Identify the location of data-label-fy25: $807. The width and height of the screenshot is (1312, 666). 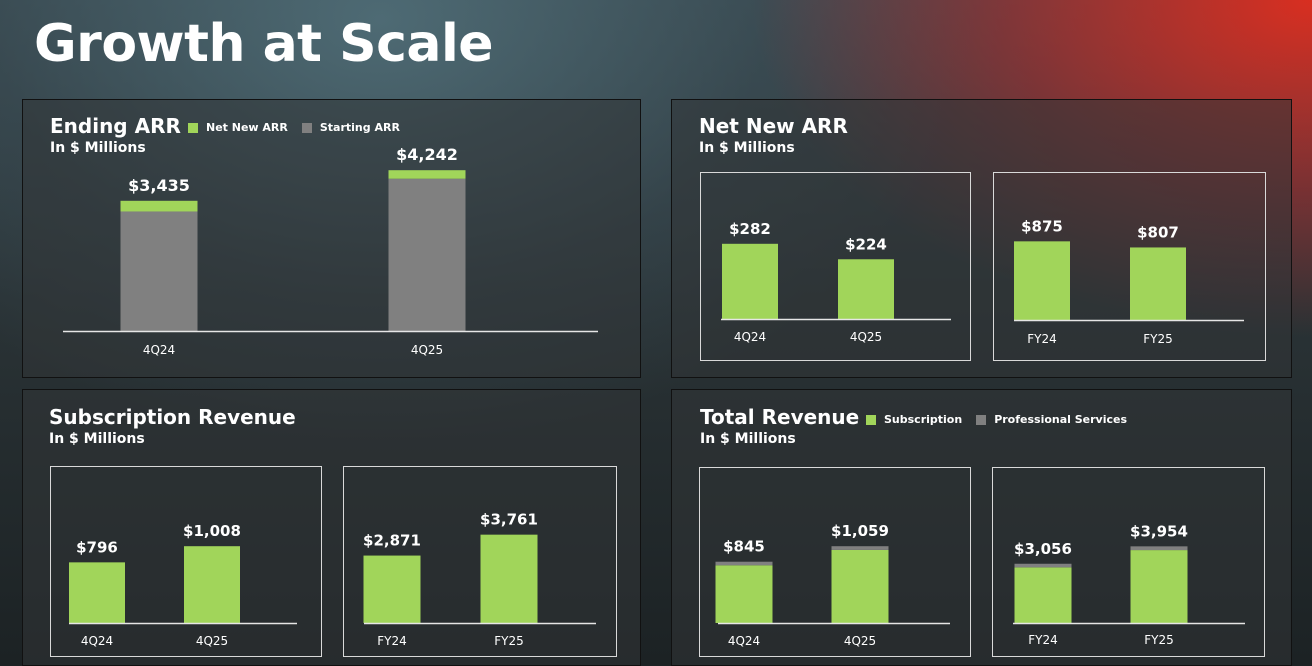
(1158, 232).